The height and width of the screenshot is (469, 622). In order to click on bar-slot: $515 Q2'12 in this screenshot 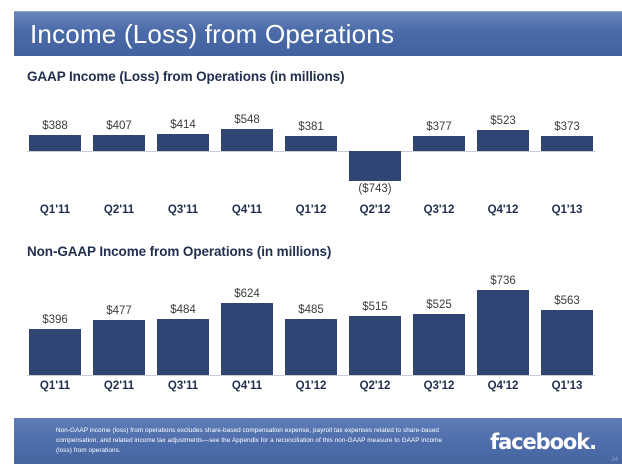, I will do `click(375, 335)`.